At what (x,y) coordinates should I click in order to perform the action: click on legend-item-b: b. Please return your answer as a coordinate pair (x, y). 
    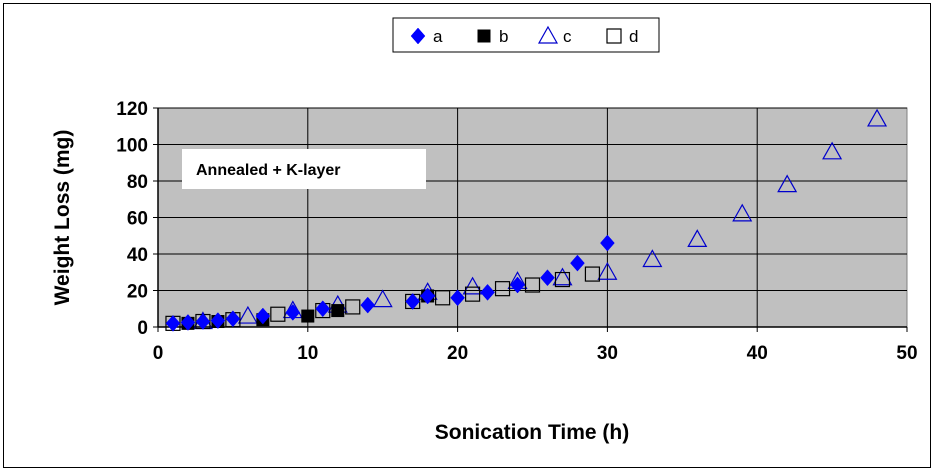
    Looking at the image, I should click on (492, 36).